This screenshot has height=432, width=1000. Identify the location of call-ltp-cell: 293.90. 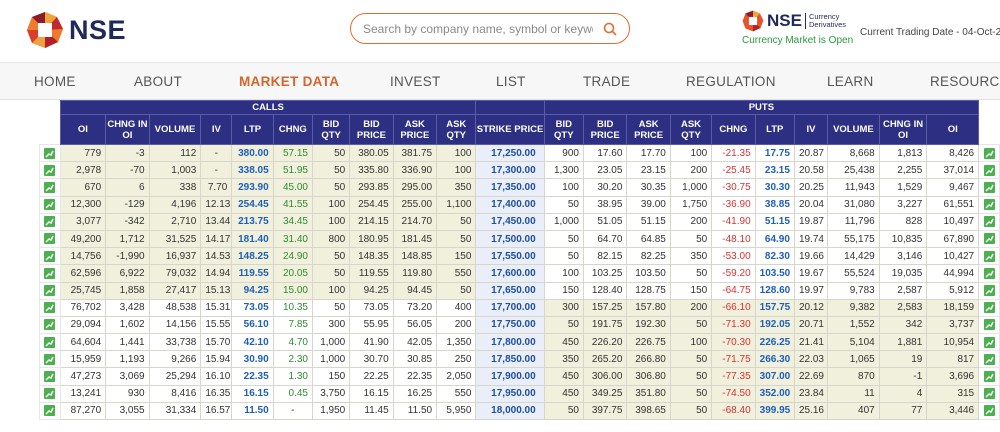
(252, 187).